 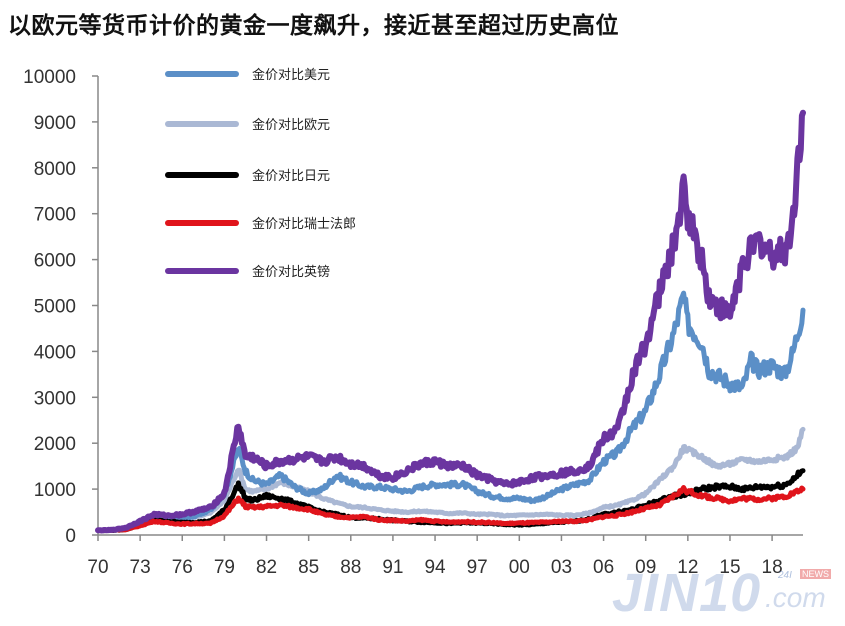 I want to click on x-tick-label: 09, so click(x=645, y=567).